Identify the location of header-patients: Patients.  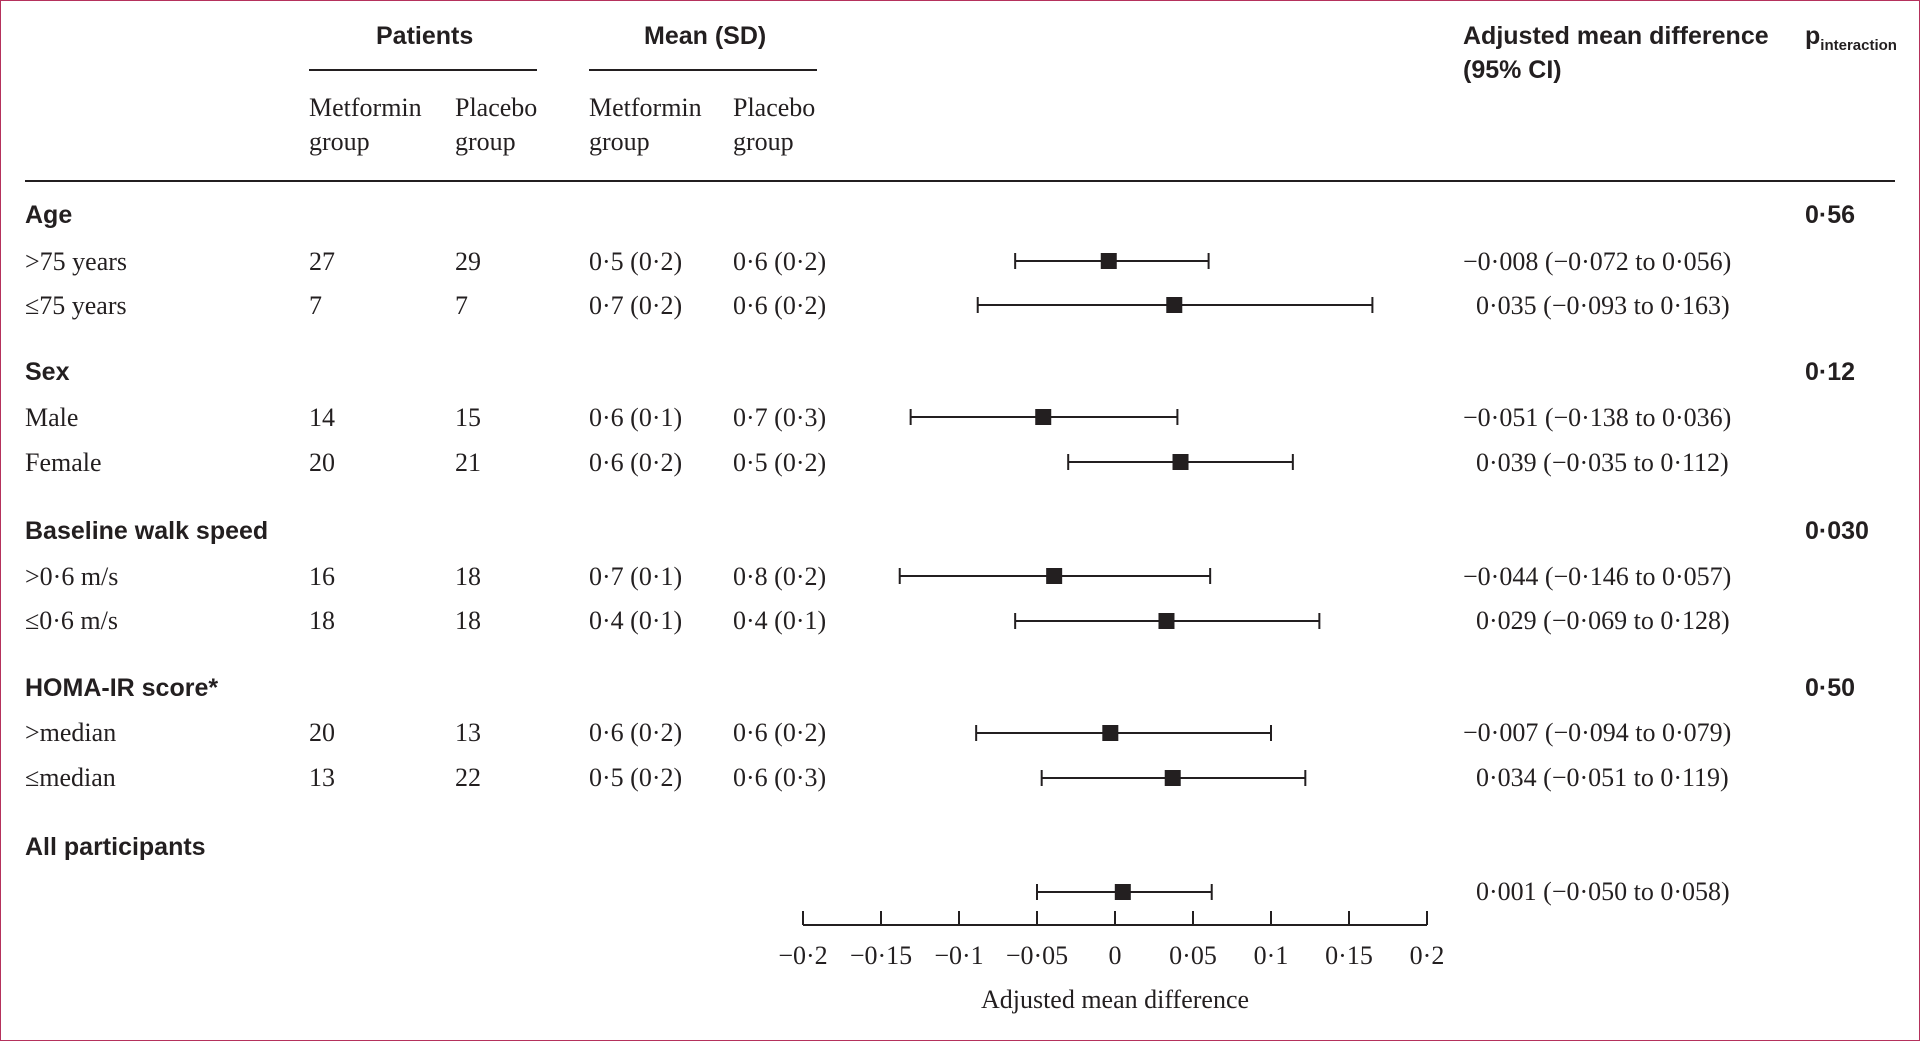
(425, 36).